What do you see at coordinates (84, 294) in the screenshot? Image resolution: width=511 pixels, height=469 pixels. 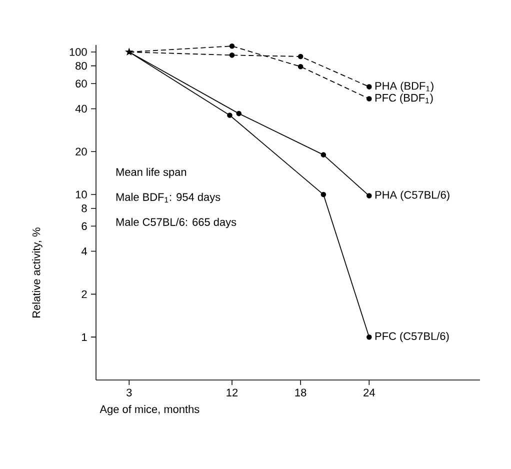 I see `y-tick-label: 2` at bounding box center [84, 294].